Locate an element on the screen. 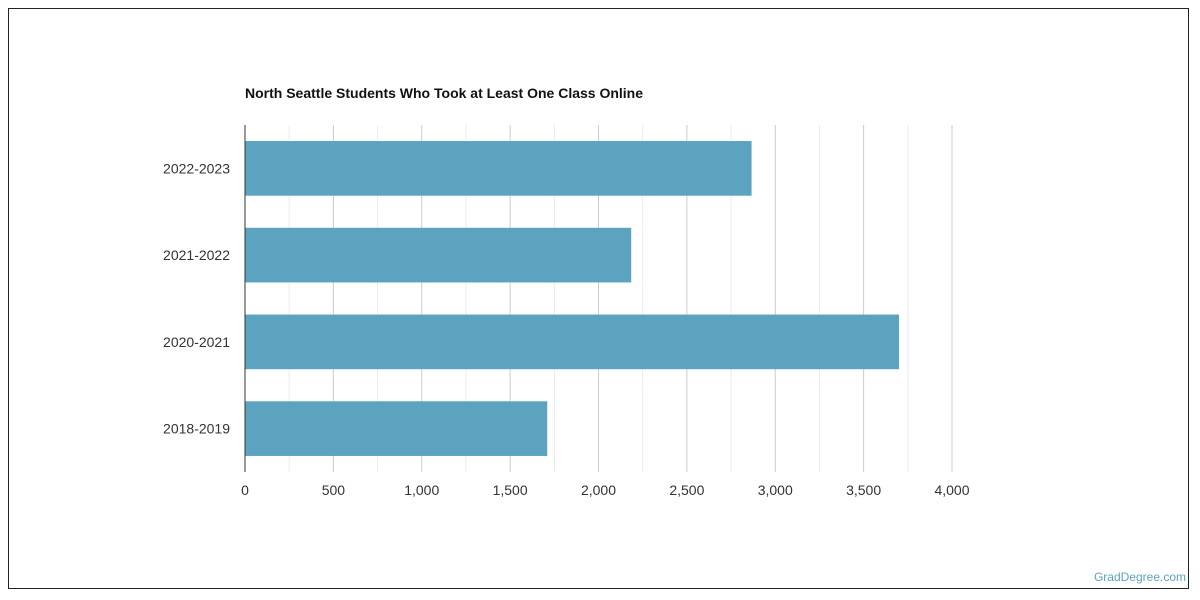 This screenshot has width=1200, height=600. bar-2022-2023 is located at coordinates (498, 168).